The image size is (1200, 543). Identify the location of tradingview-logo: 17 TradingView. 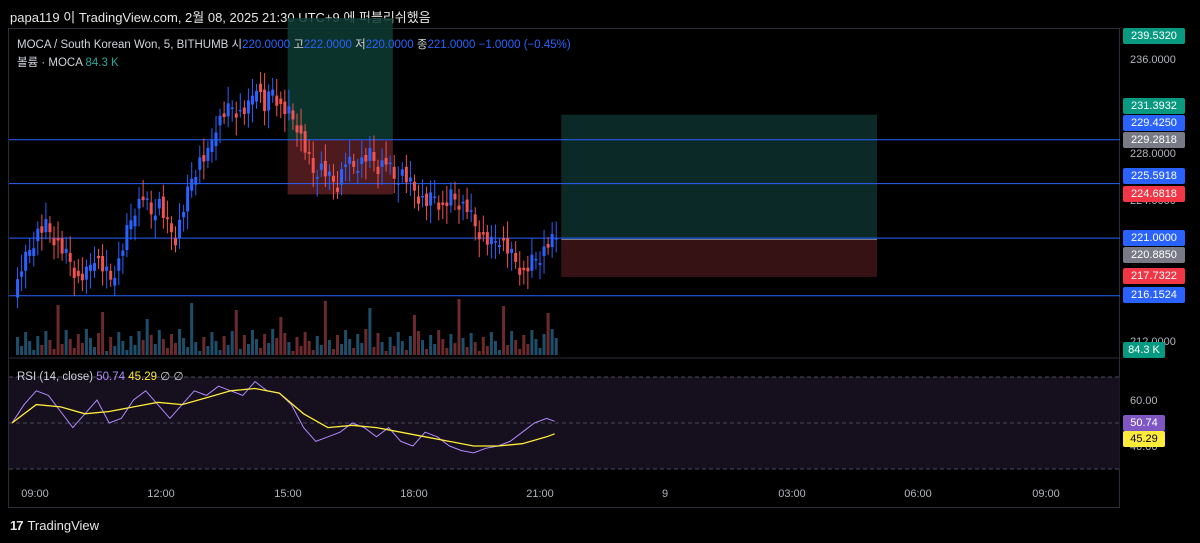
(54, 525).